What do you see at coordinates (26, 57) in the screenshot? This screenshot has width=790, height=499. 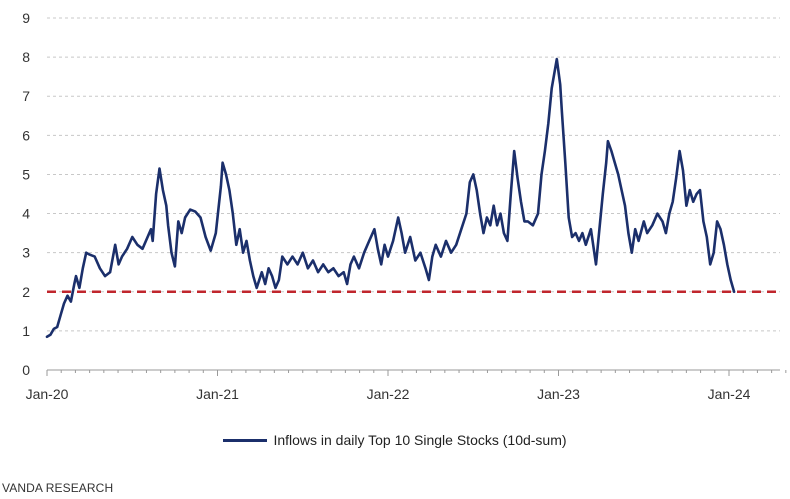 I see `y-tick-label: 8` at bounding box center [26, 57].